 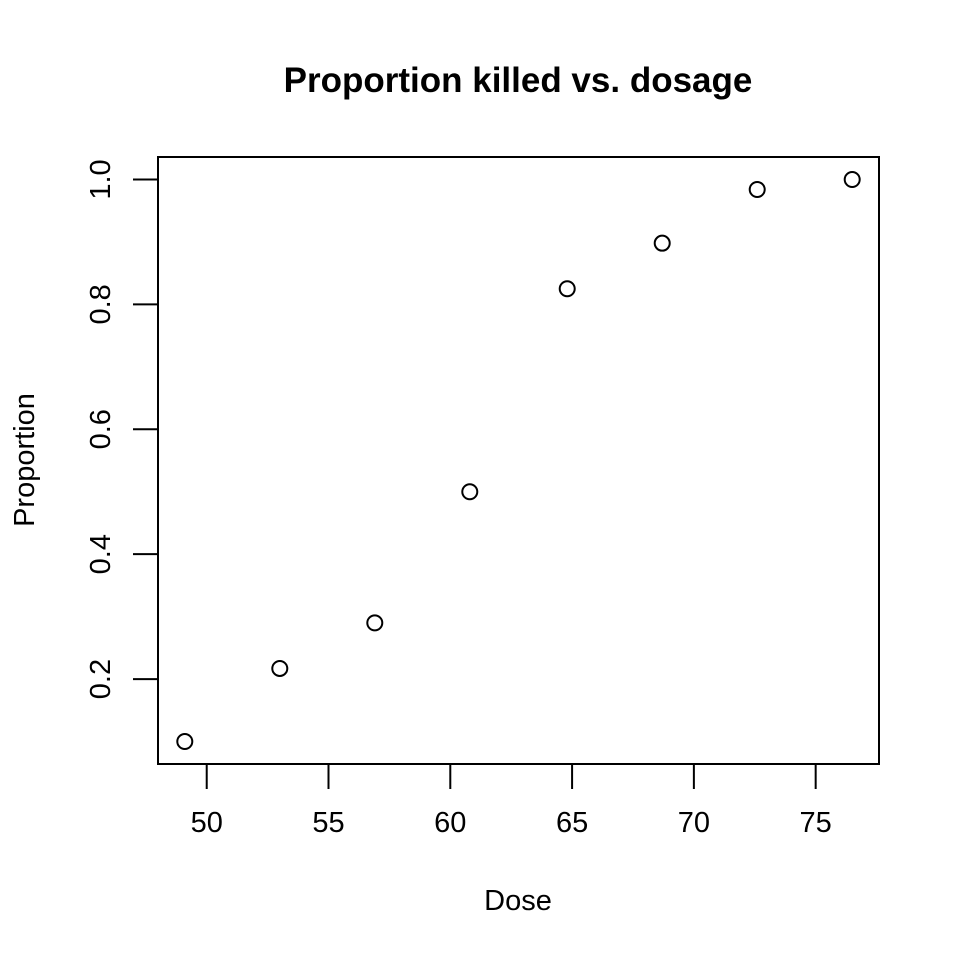 What do you see at coordinates (511, 801) in the screenshot?
I see `x-axis-ticks: 50 55 60 65 70 75` at bounding box center [511, 801].